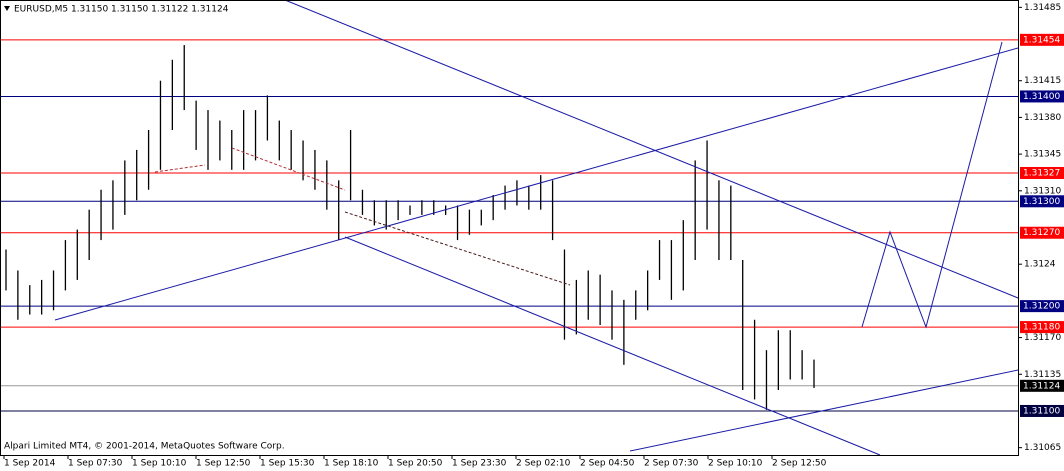 Image resolution: width=1064 pixels, height=471 pixels. I want to click on x-tick-label: 1 Sep 20:50, so click(415, 464).